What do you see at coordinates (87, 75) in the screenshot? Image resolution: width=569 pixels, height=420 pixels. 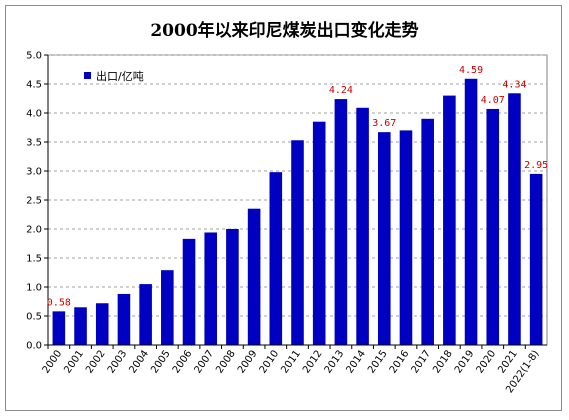 I see `legend-swatch` at bounding box center [87, 75].